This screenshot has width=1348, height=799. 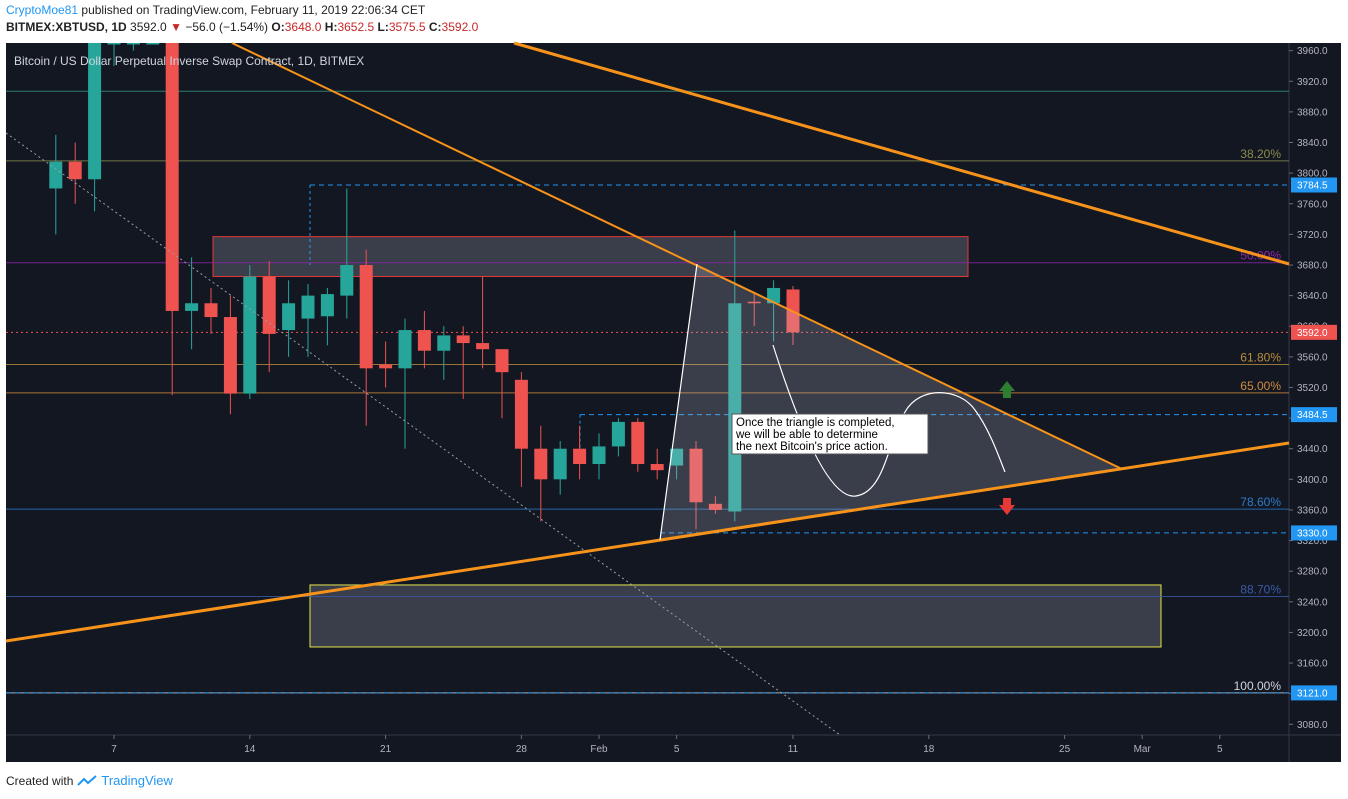 I want to click on price-tag-label: 3592.0, so click(x=1312, y=333).